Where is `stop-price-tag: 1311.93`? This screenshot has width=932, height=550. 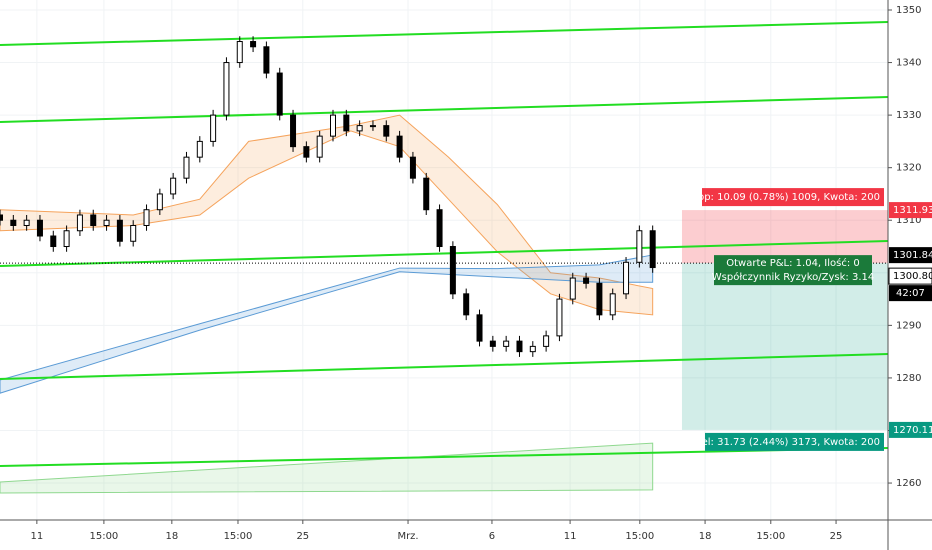
stop-price-tag: 1311.93 is located at coordinates (912, 210).